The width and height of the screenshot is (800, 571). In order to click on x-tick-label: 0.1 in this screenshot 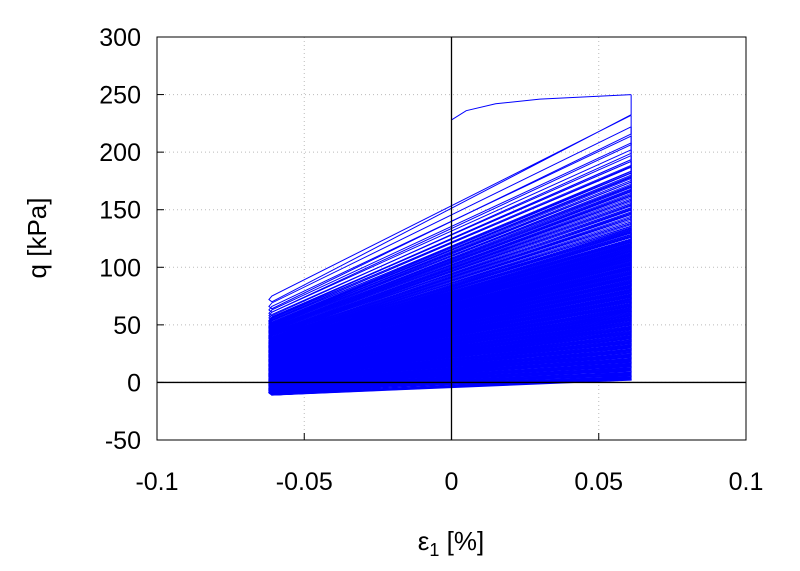, I will do `click(746, 482)`.